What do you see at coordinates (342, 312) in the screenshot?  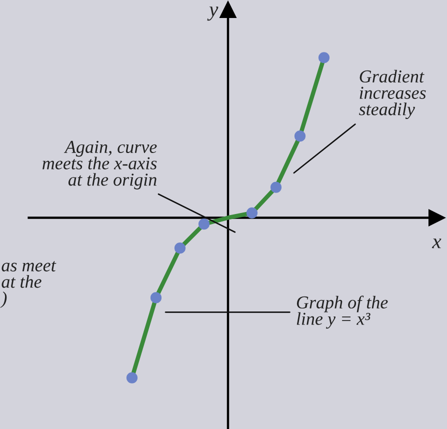 I see `annotation: Graph of the line y = x³` at bounding box center [342, 312].